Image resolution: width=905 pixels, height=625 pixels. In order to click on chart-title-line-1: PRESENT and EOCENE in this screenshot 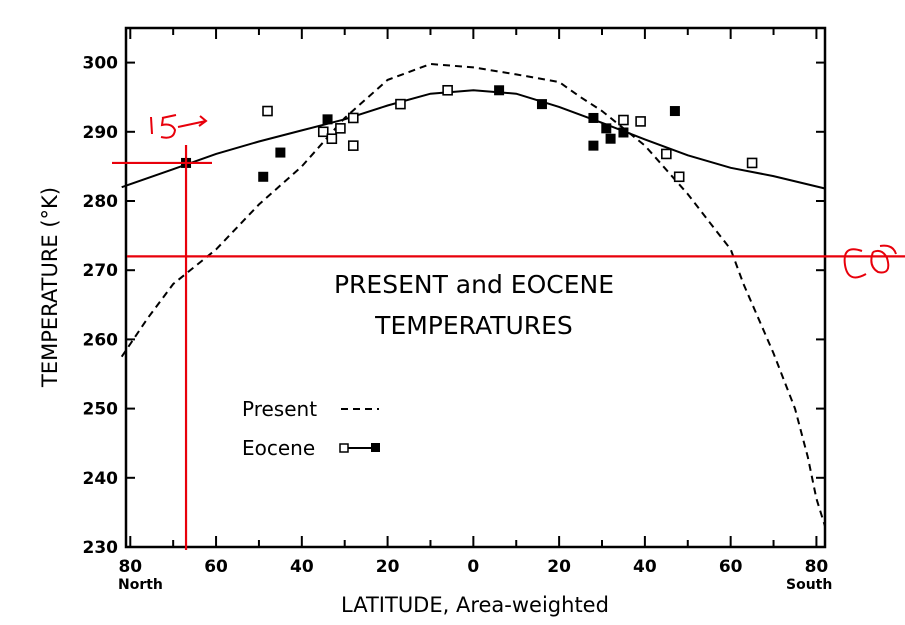, I will do `click(474, 284)`.